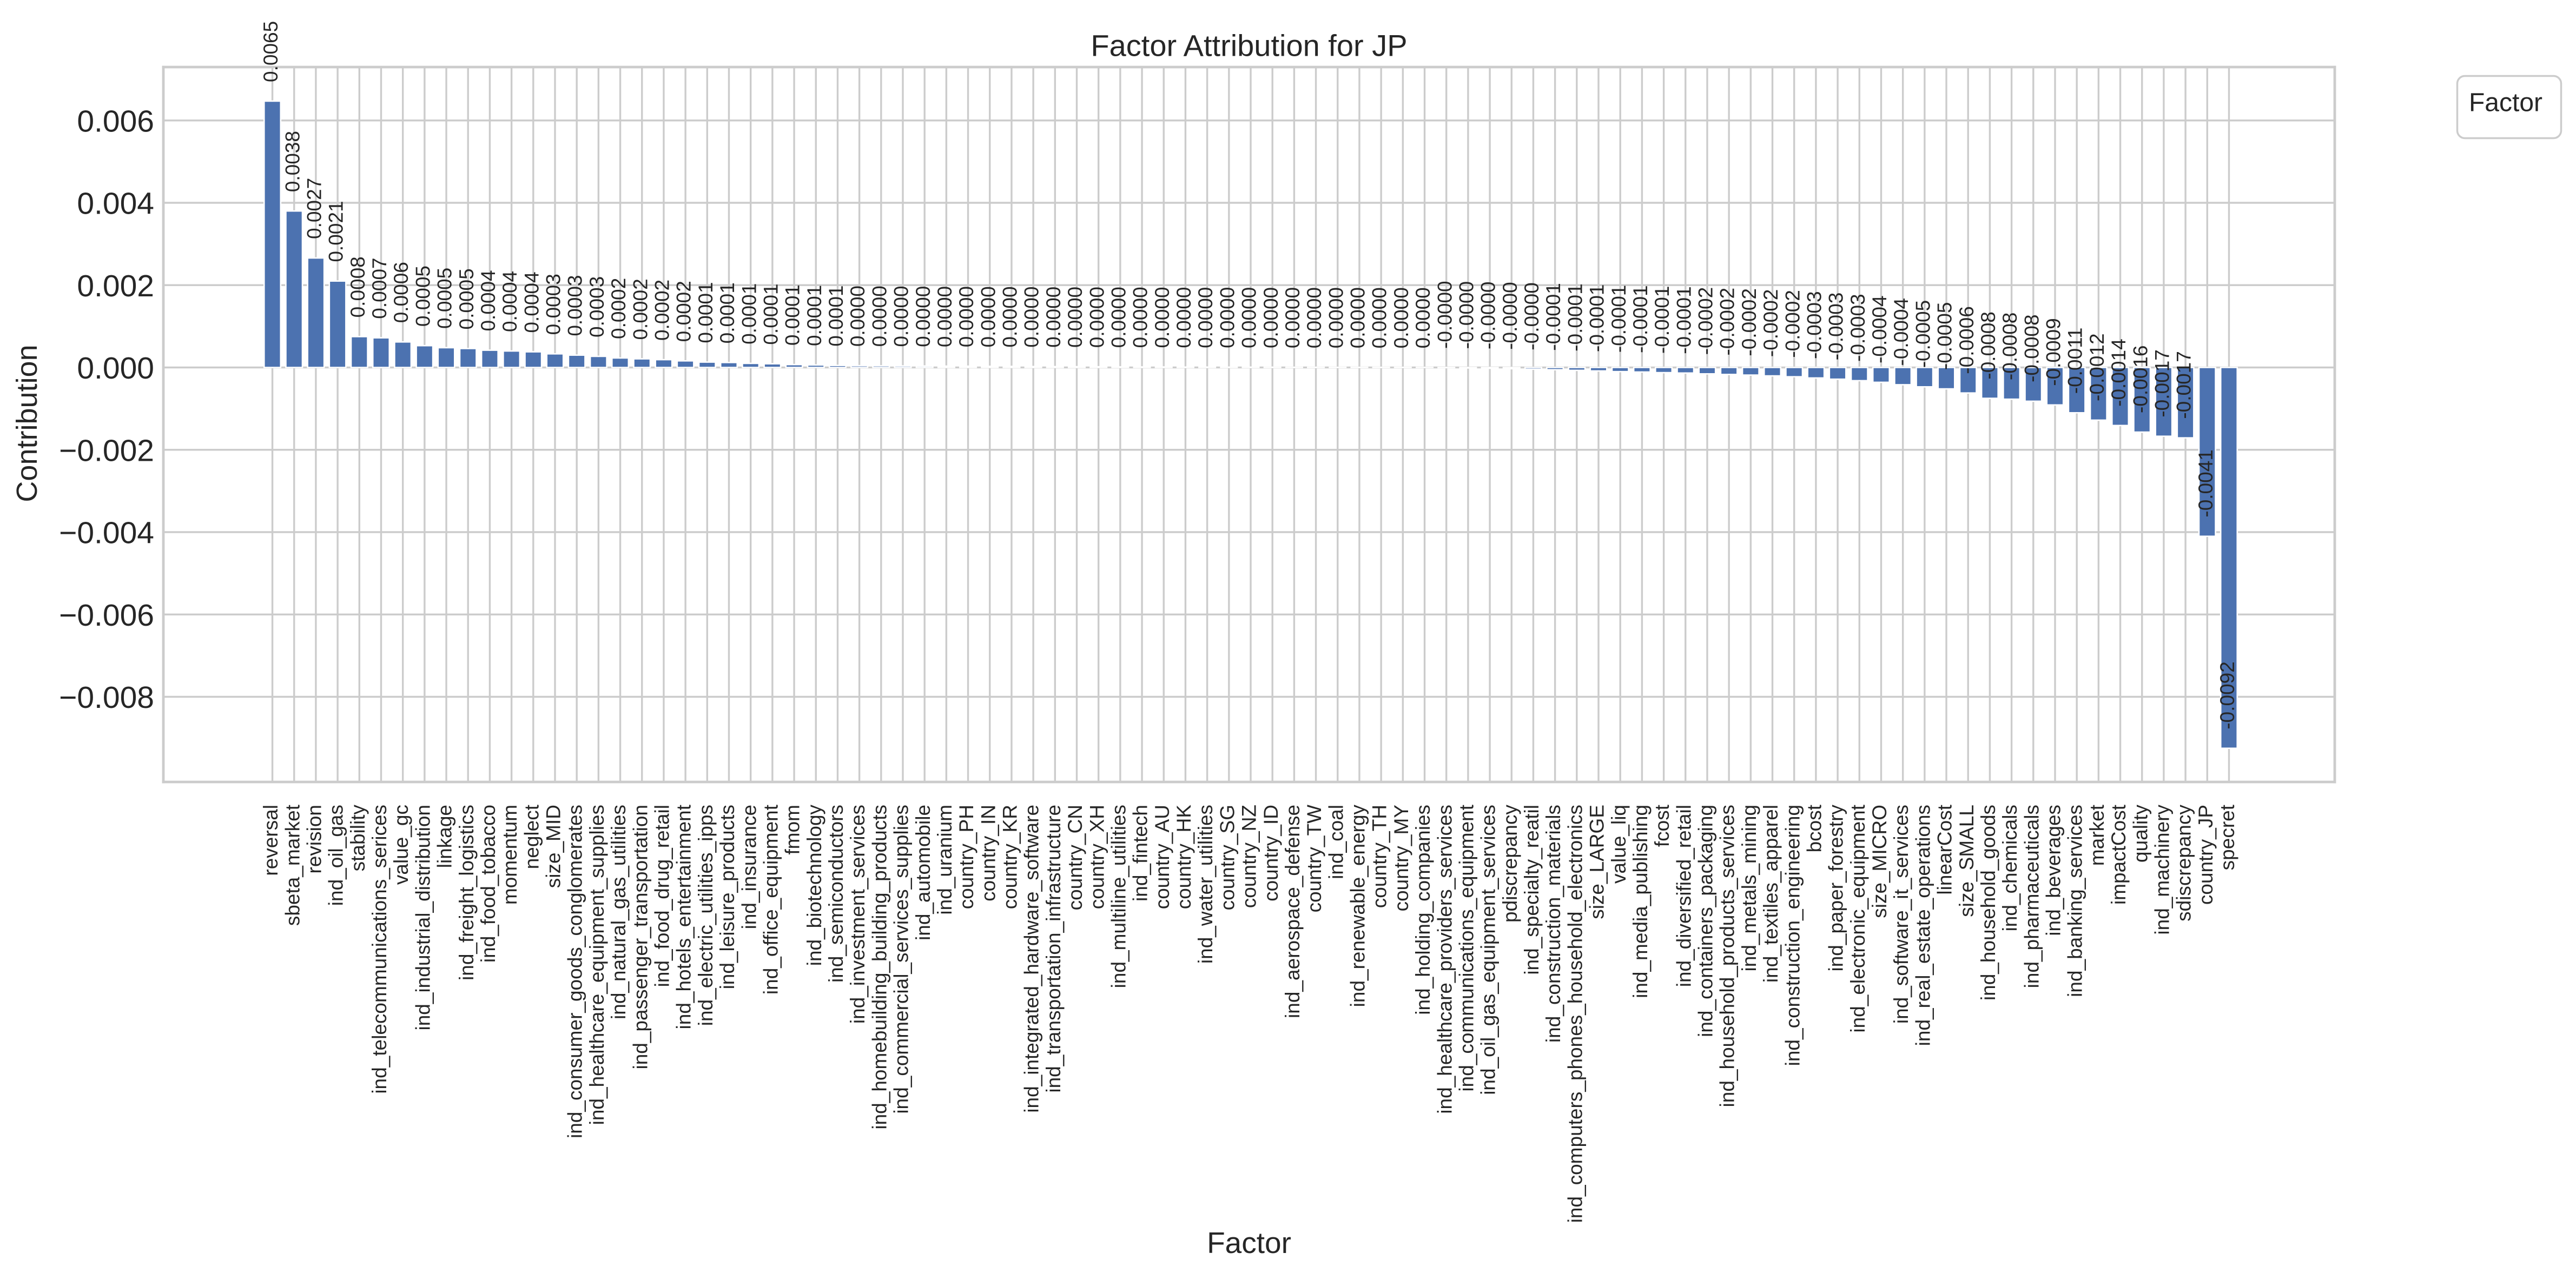 This screenshot has height=1273, width=2576. Describe the element at coordinates (423, 296) in the screenshot. I see `svg-text: 0.0005` at that location.